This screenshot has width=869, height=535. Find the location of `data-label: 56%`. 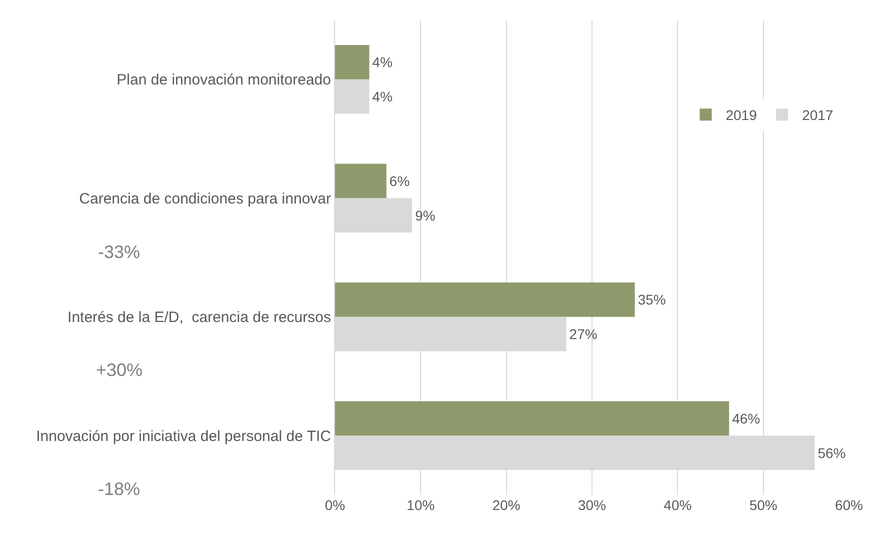

data-label: 56% is located at coordinates (832, 452).